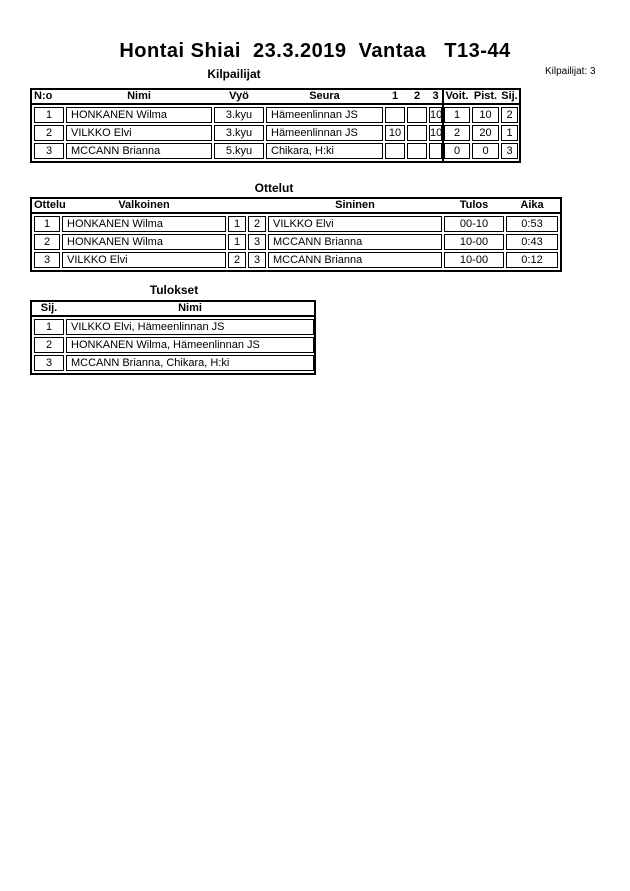 The height and width of the screenshot is (891, 630). Describe the element at coordinates (324, 96) in the screenshot. I see `header-cell-club: Seura` at that location.